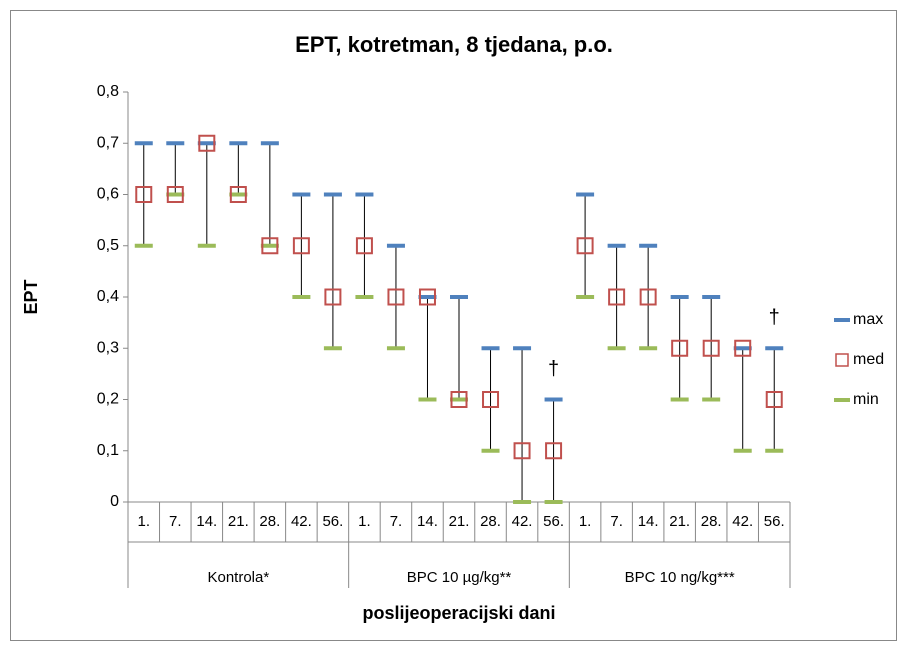 Image resolution: width=909 pixels, height=658 pixels. What do you see at coordinates (108, 399) in the screenshot?
I see `y-tick-label: 0,2` at bounding box center [108, 399].